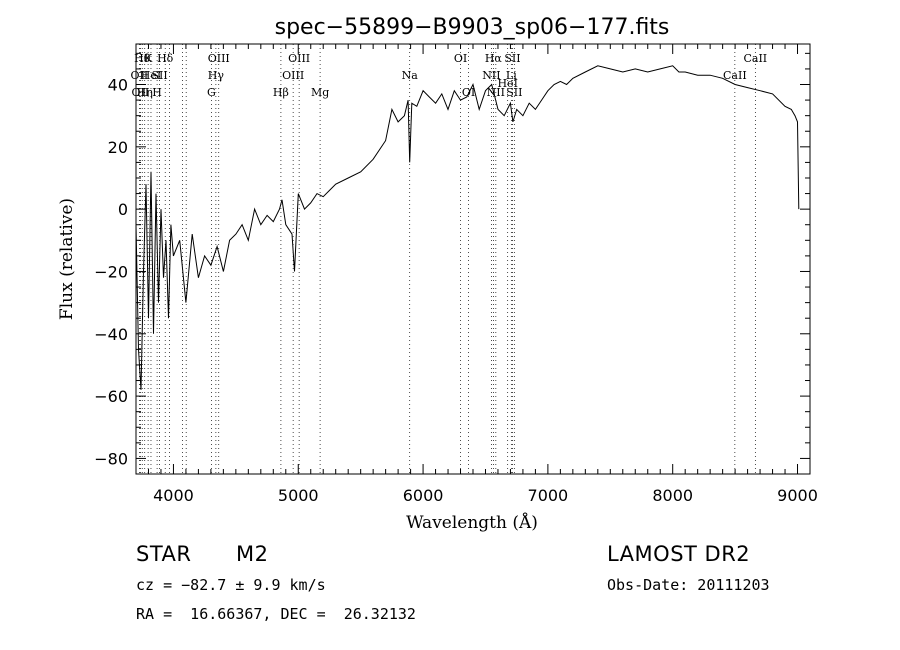 Image resolution: width=900 pixels, height=650 pixels. I want to click on obs-date-text: Obs-Date: 20111203, so click(688, 585).